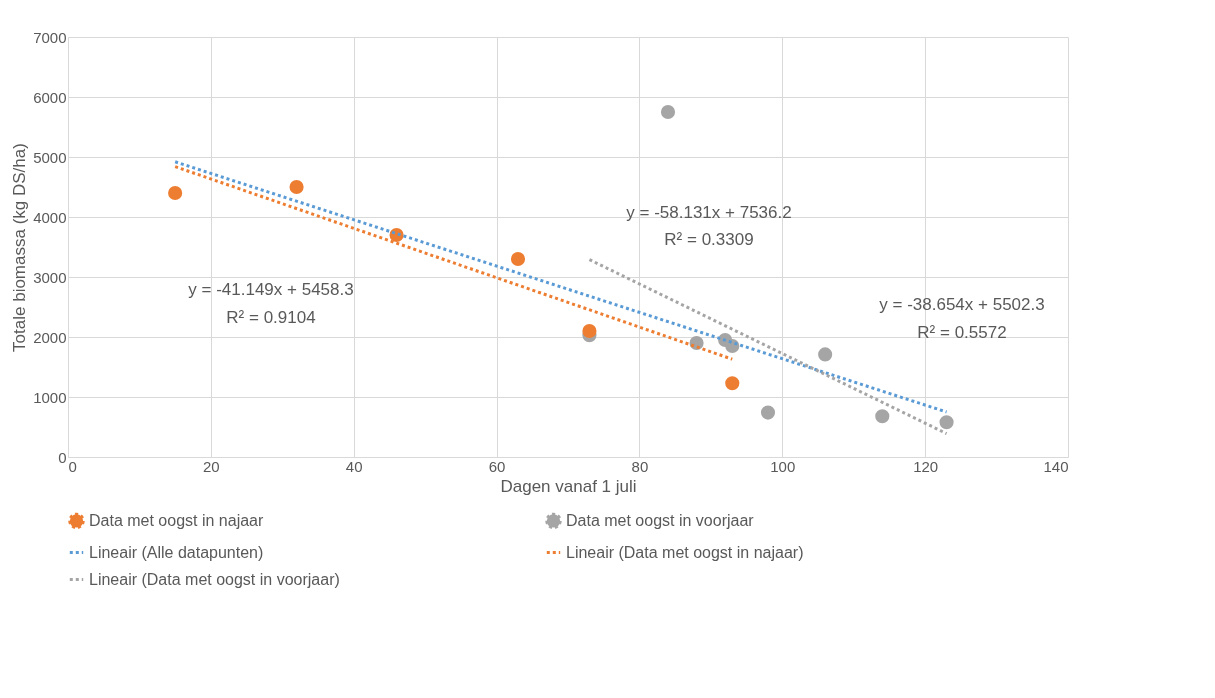  What do you see at coordinates (1056, 466) in the screenshot?
I see `x-tick-label: 140` at bounding box center [1056, 466].